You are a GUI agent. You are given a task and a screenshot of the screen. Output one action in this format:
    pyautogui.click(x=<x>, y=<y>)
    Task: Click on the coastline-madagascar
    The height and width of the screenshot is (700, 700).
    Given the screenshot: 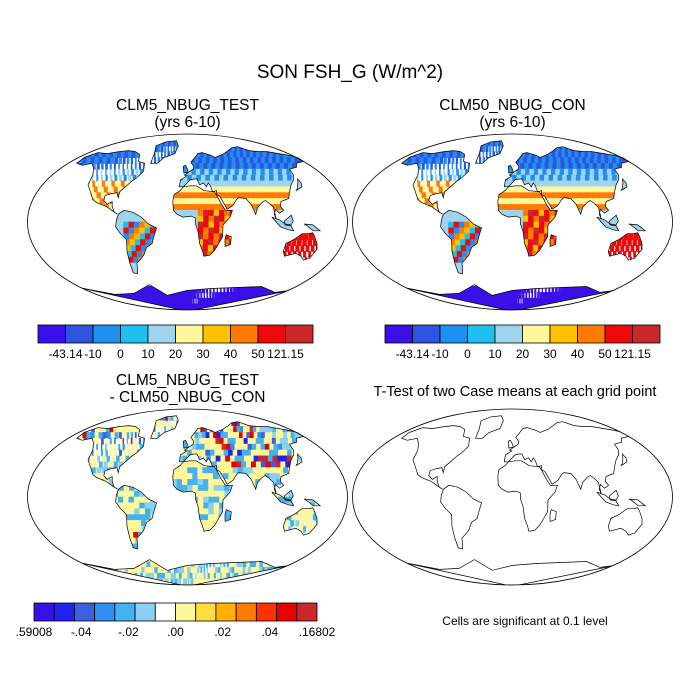 What is the action you would take?
    pyautogui.click(x=228, y=240)
    